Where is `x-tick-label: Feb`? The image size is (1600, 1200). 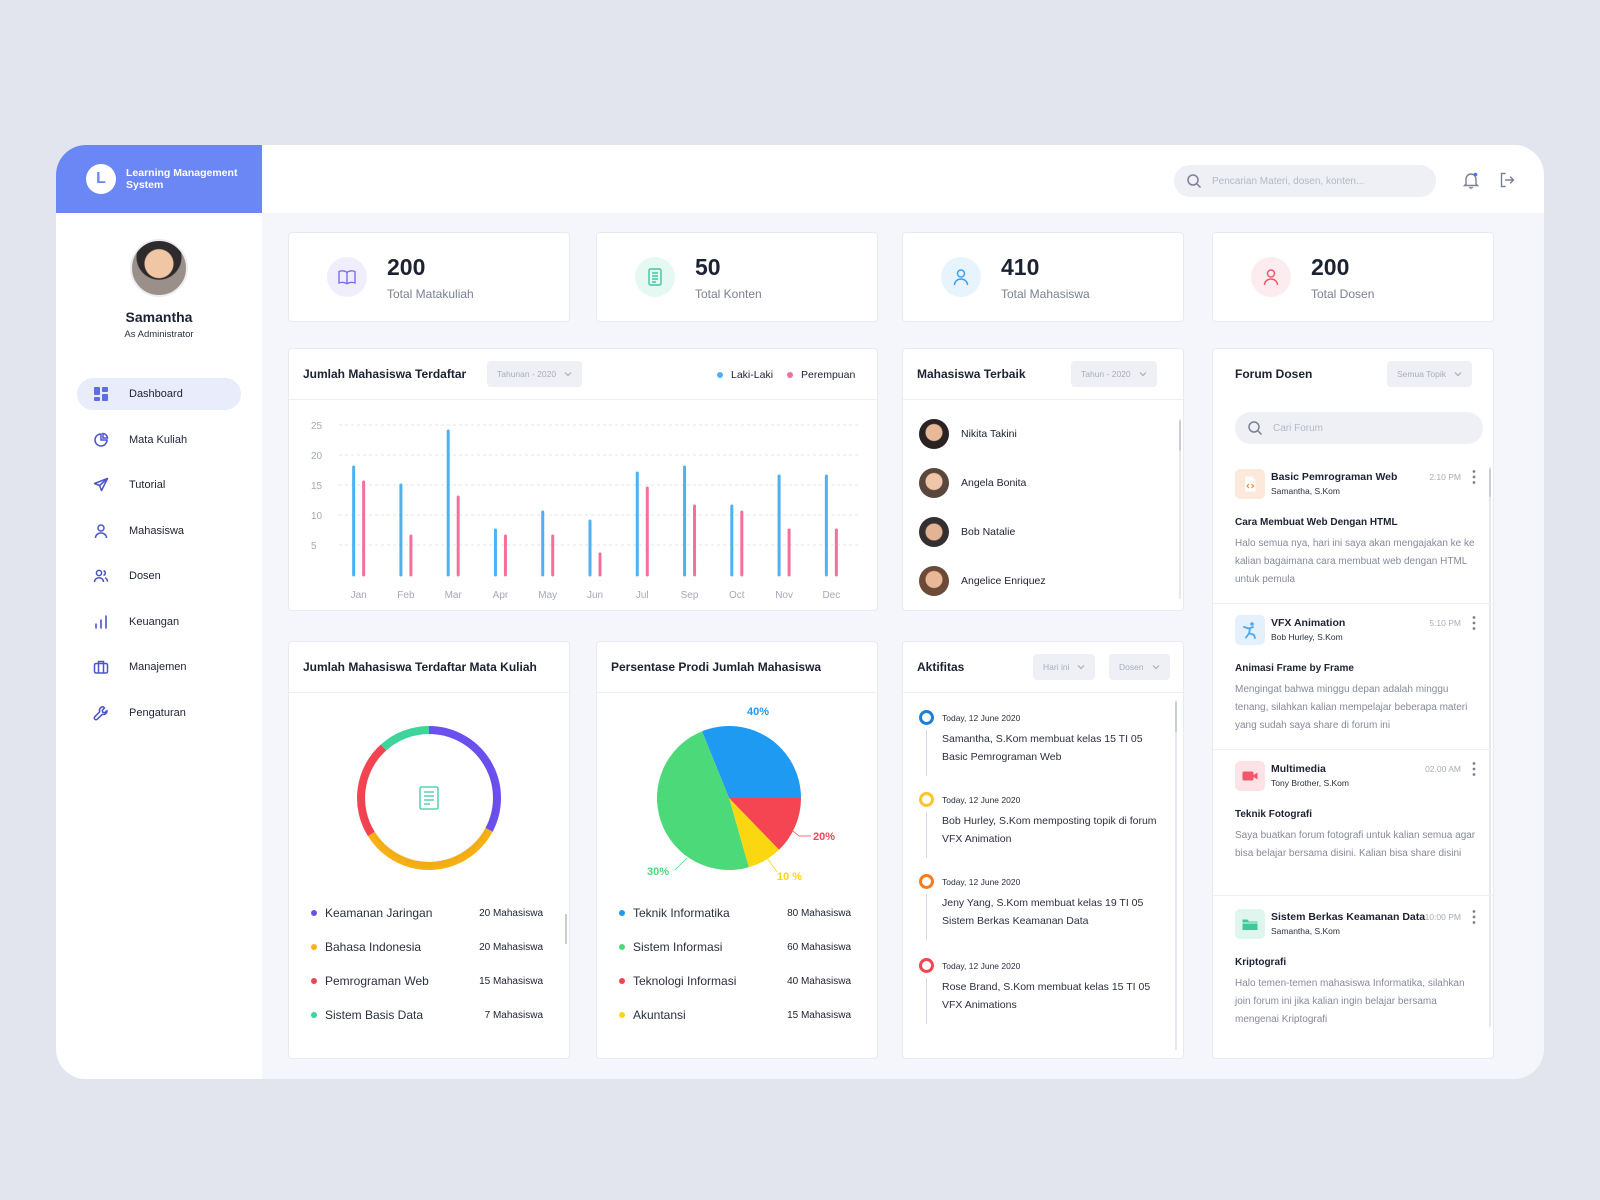 x-tick-label: Feb is located at coordinates (406, 595).